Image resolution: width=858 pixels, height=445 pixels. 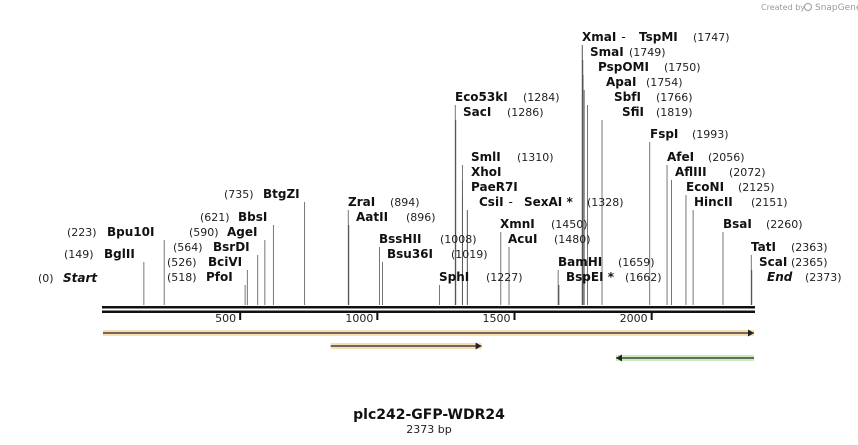 I want to click on backbone-bottom-strand, so click(x=428, y=311).